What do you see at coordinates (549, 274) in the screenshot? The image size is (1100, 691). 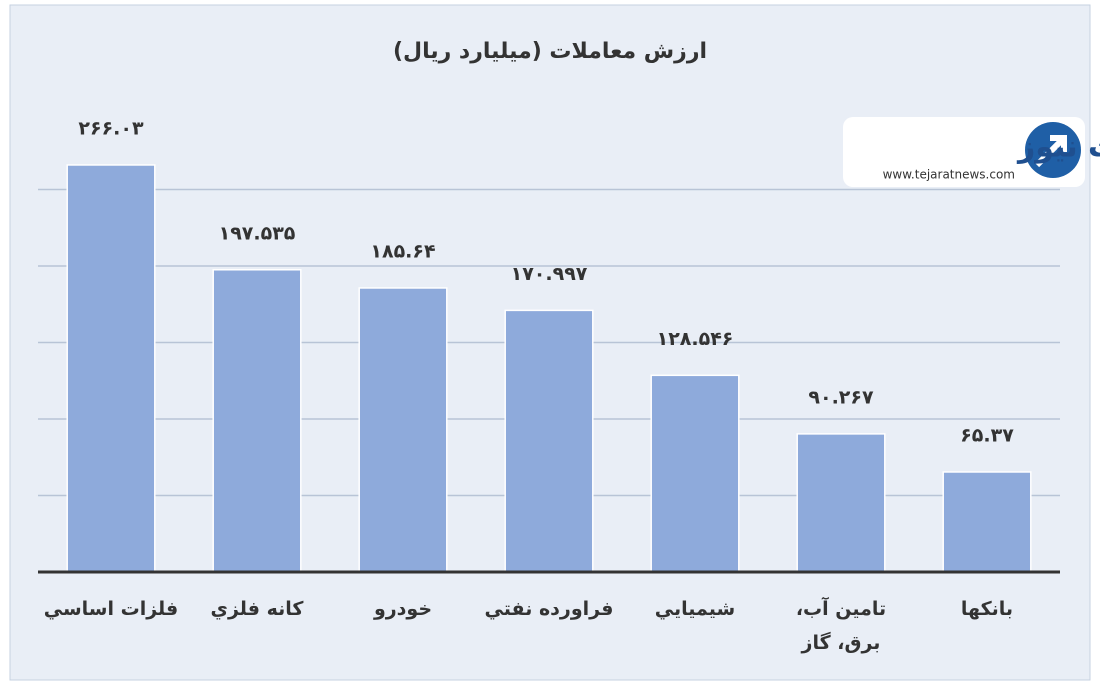 I see `value-label: ۱۷۰.۹۹۷` at bounding box center [549, 274].